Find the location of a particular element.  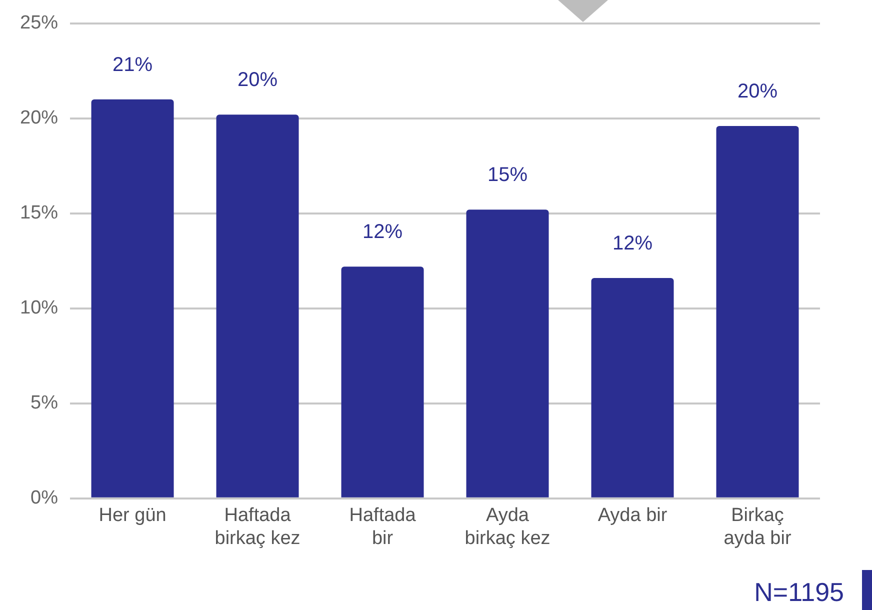

y-tick-label: 5% is located at coordinates (44, 403).